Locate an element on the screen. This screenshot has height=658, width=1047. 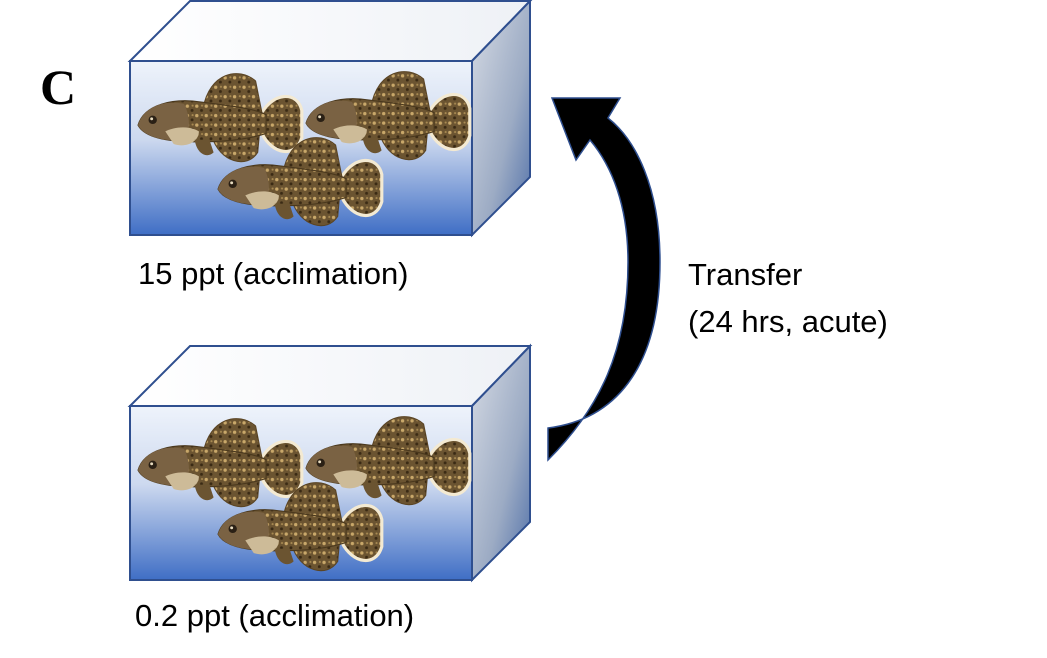
tank-top-caption: 15 ppt (acclimation) is located at coordinates (273, 273).